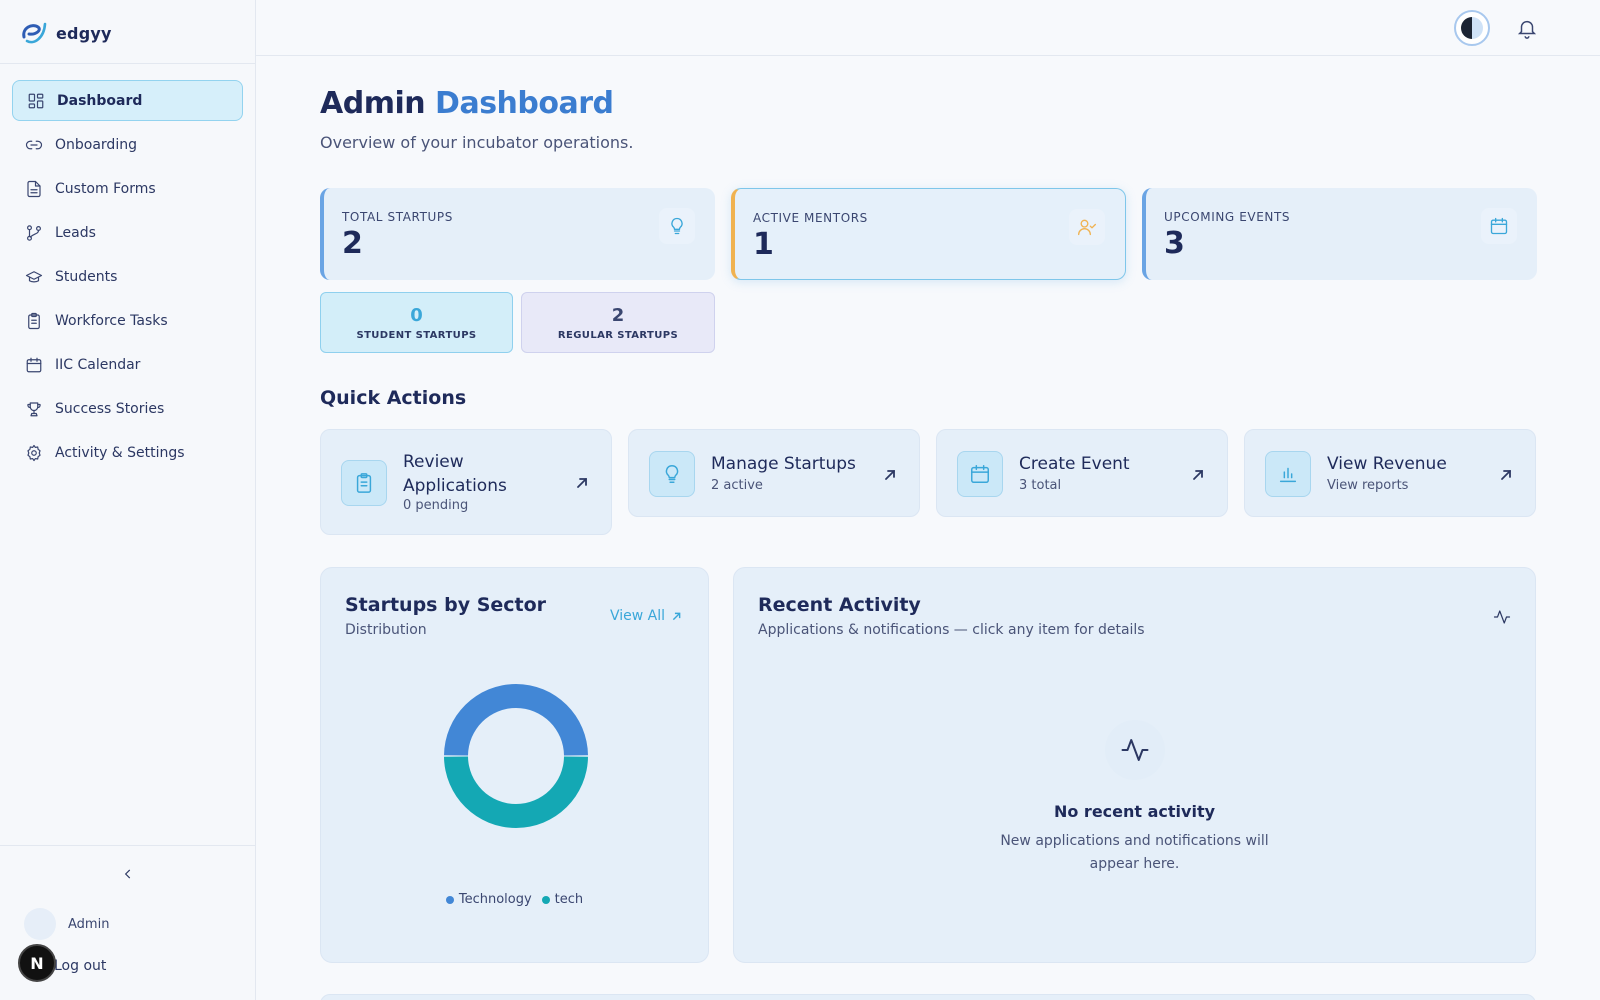  I want to click on collapse-sidebar-button, so click(128, 874).